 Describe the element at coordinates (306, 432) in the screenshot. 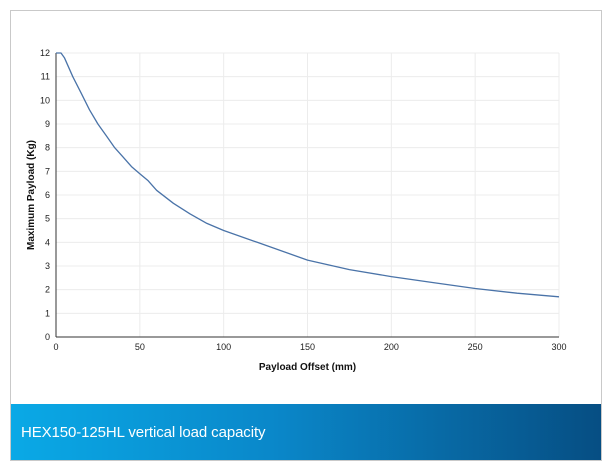

I see `caption-bar: HEX150-125HL vertical load capacity` at that location.